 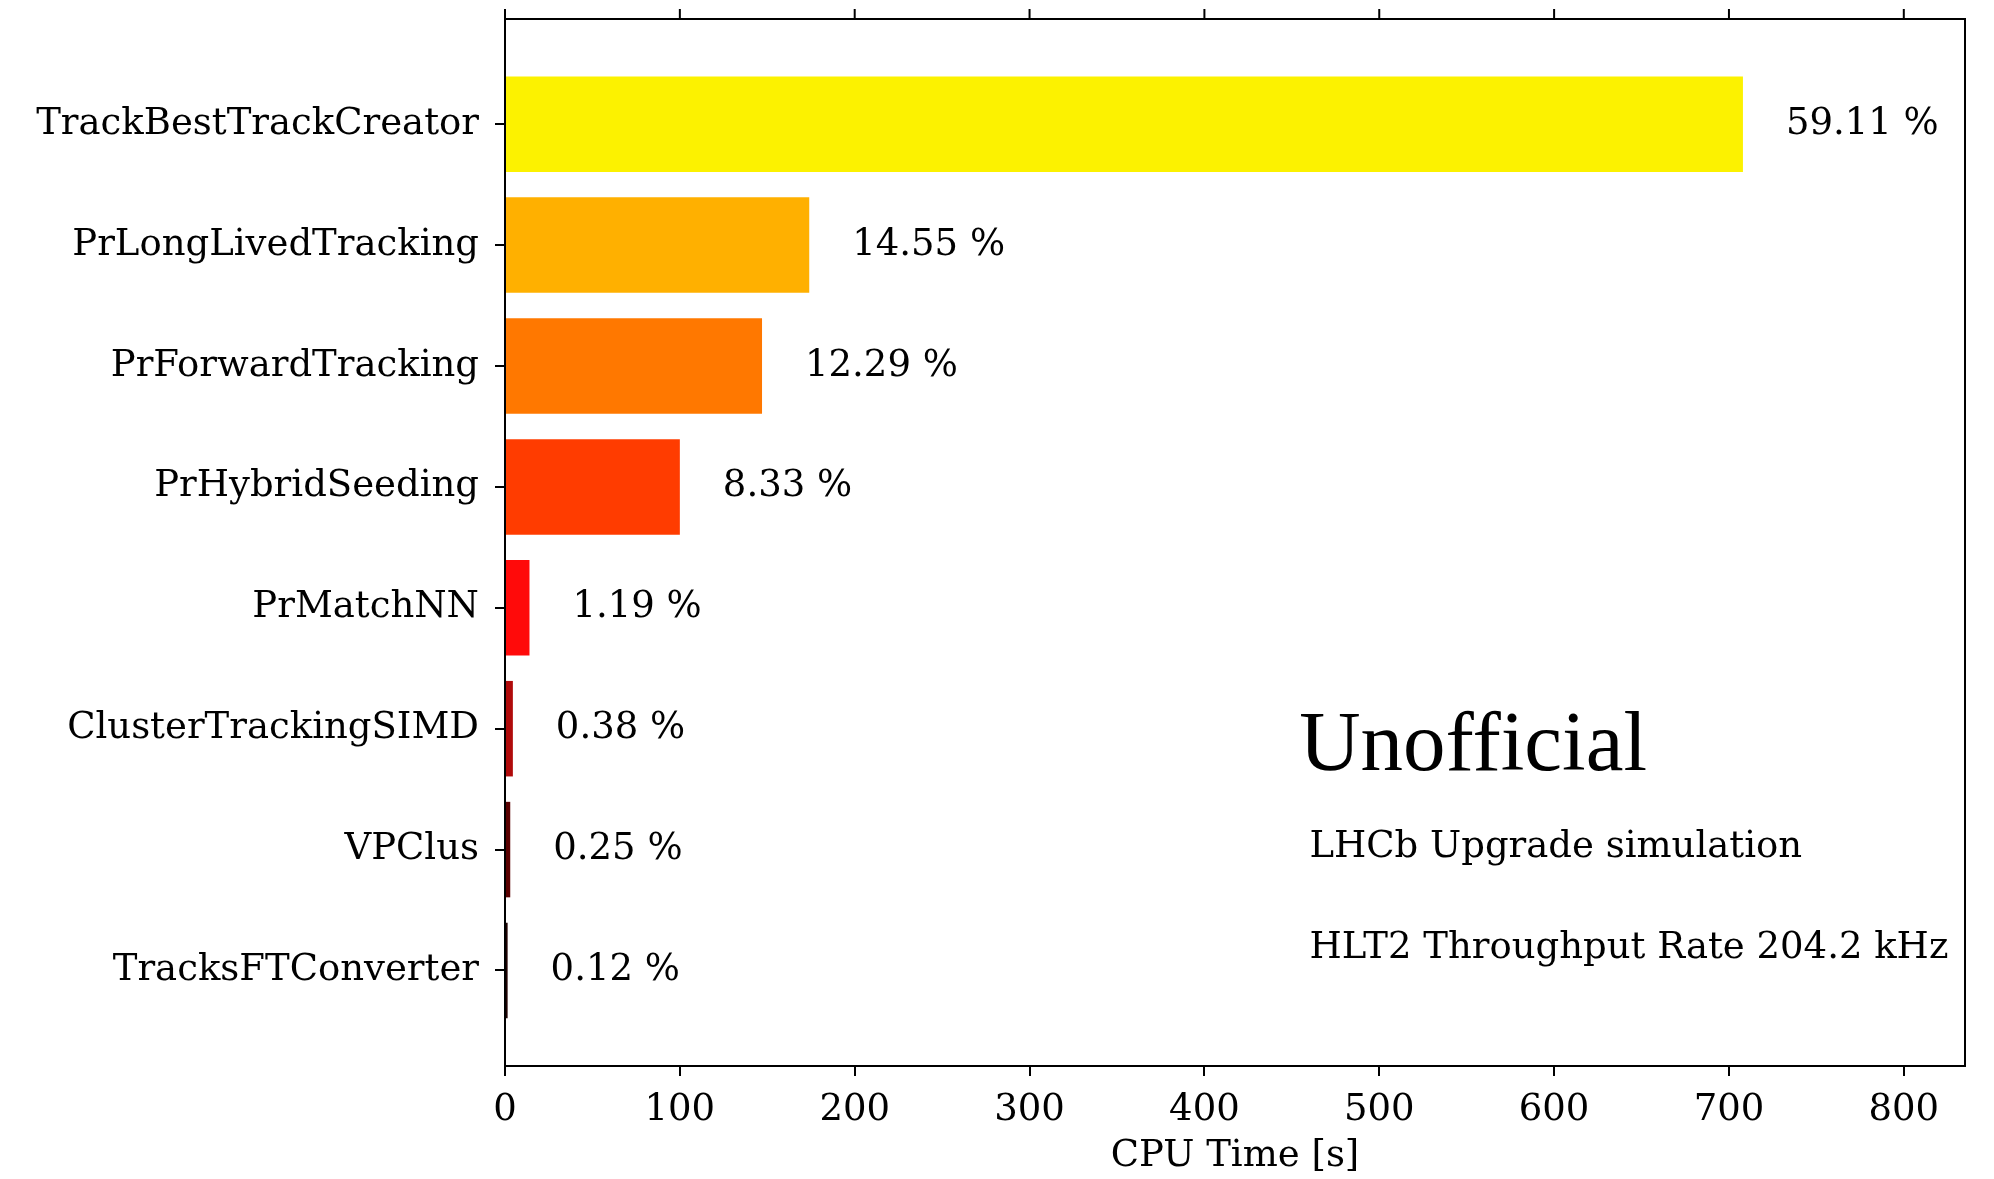 I want to click on annotation: 8.33 %, so click(x=787, y=484).